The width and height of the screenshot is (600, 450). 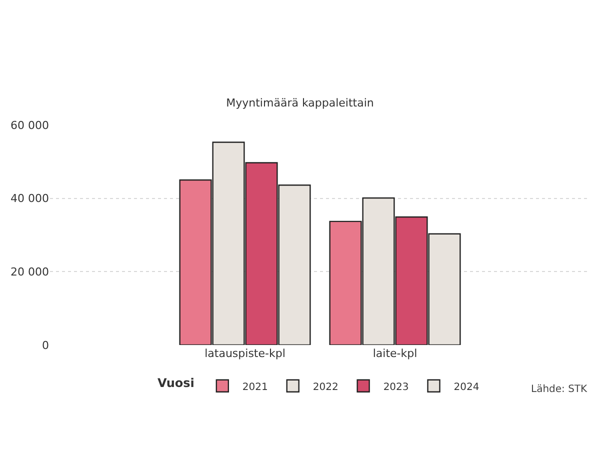 I want to click on text: Lähde: STK, so click(x=559, y=389).